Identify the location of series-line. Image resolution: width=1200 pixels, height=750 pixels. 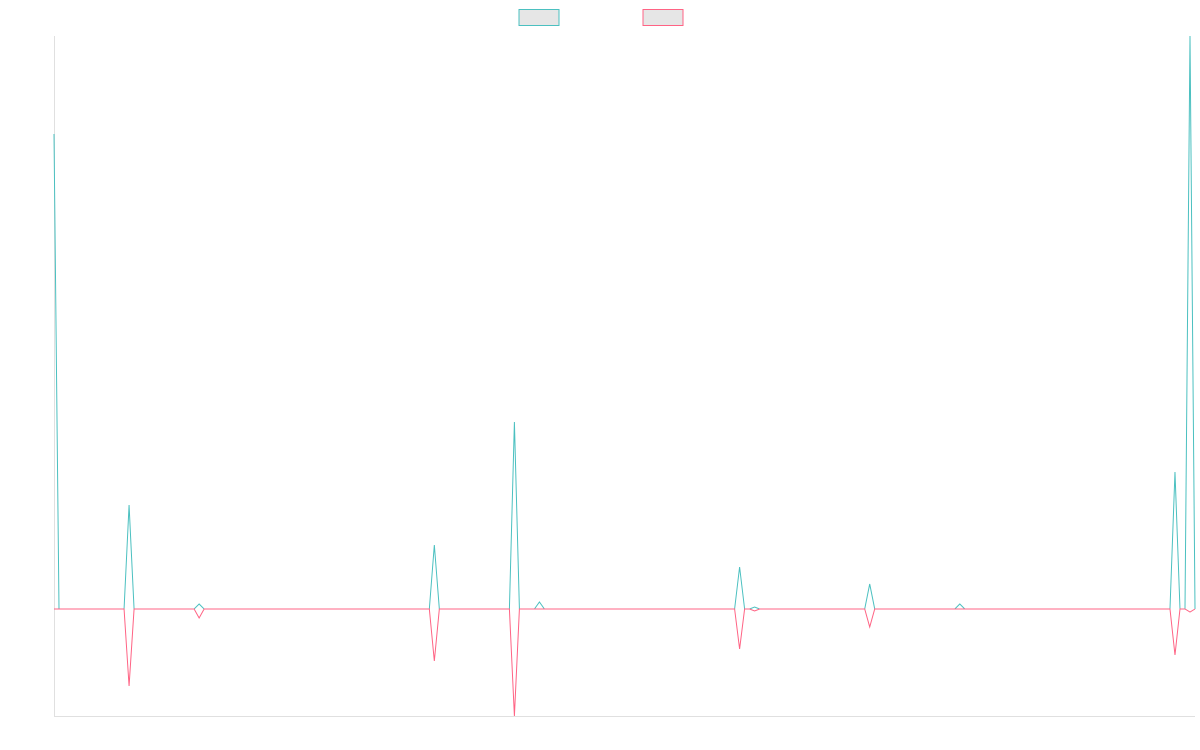
(625, 662).